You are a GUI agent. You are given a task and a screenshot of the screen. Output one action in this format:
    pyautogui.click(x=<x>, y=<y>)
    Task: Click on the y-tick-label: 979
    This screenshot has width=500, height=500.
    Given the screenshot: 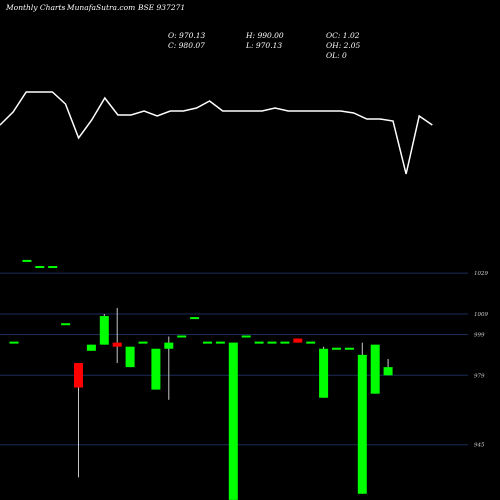 What is the action you would take?
    pyautogui.click(x=479, y=376)
    